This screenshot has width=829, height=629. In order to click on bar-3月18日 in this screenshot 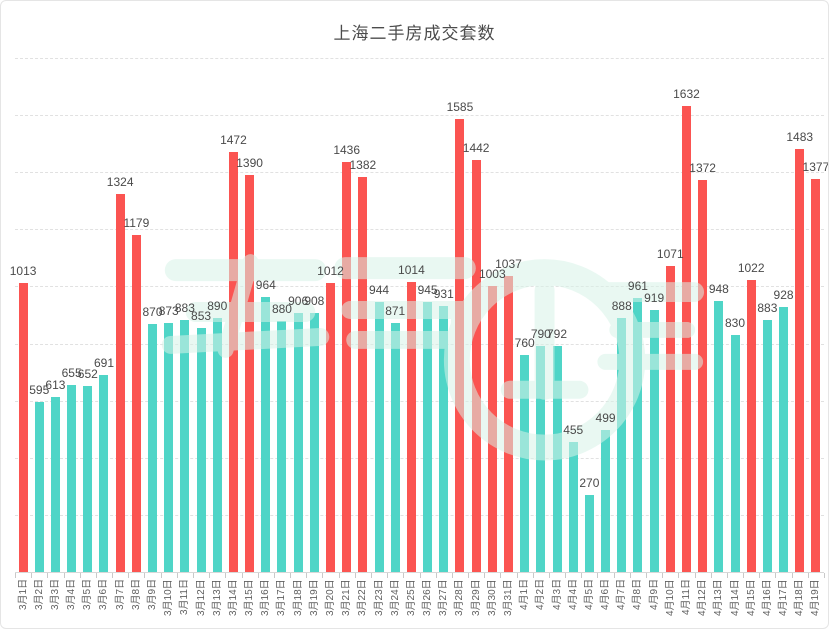, I will do `click(298, 442)`.